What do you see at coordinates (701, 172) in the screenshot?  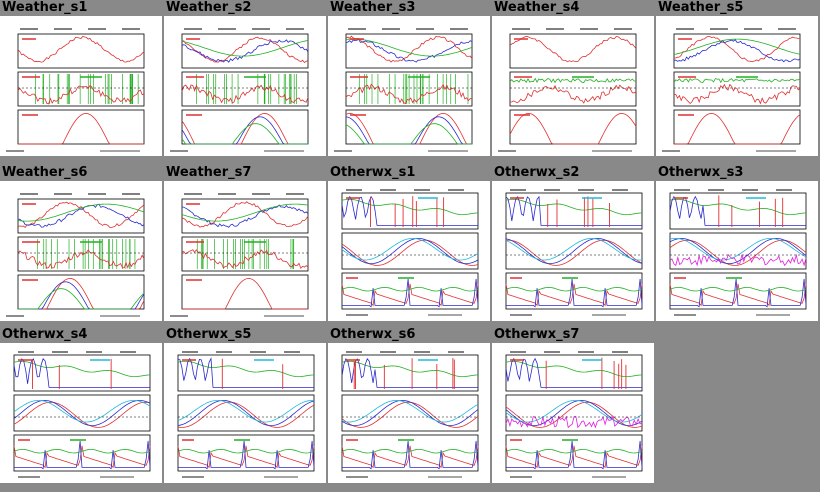 I see `thumbnail-title: Otherwx_s3` at bounding box center [701, 172].